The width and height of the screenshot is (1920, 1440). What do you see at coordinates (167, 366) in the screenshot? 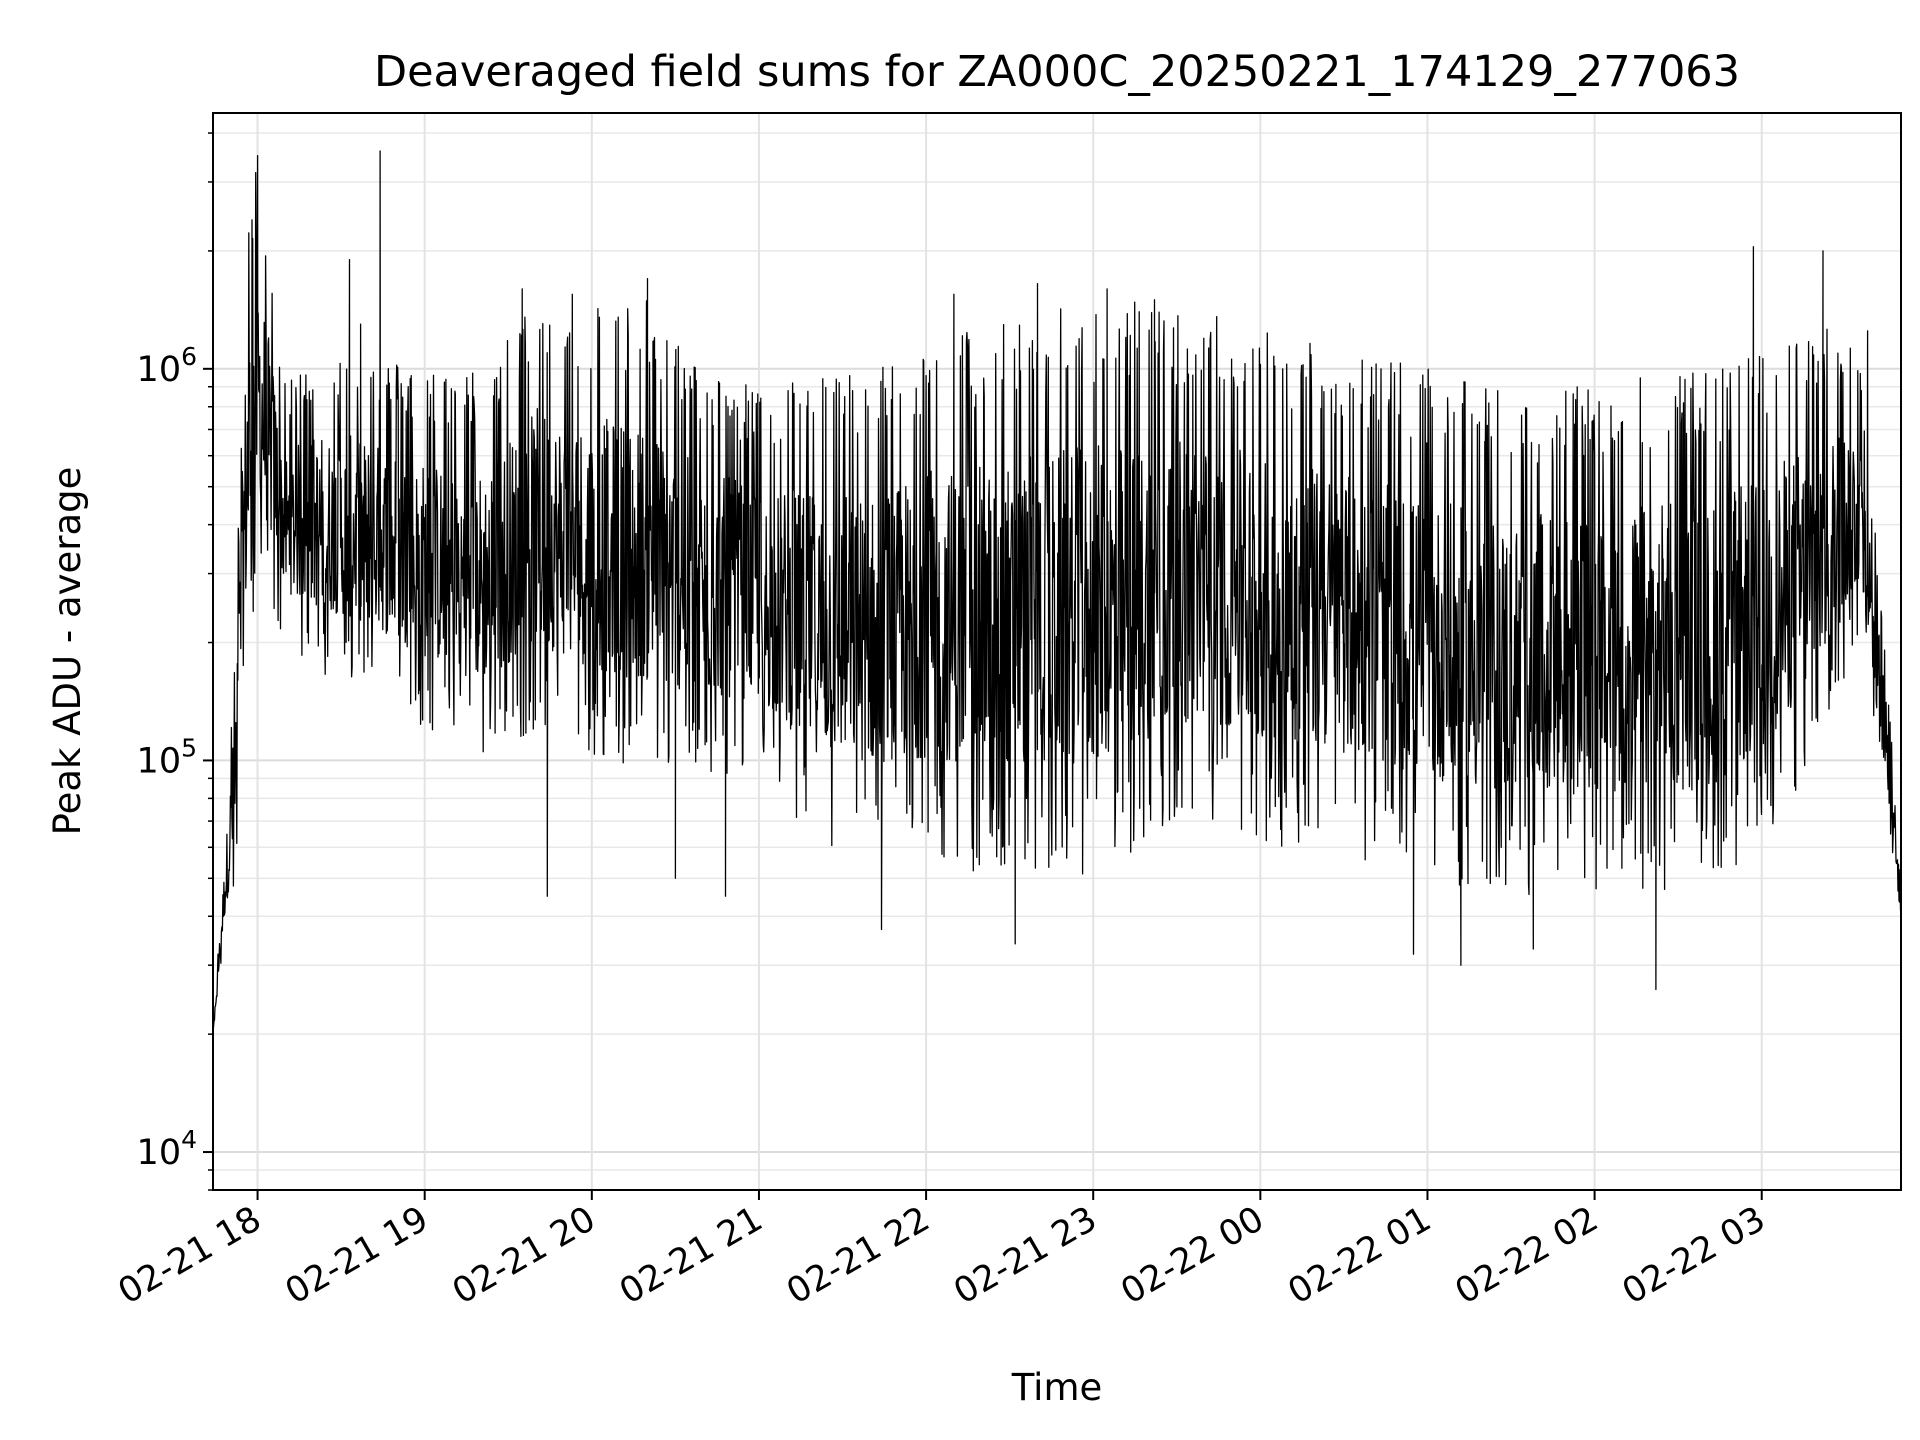
I see `y-tick-label: 10⁶` at bounding box center [167, 366].